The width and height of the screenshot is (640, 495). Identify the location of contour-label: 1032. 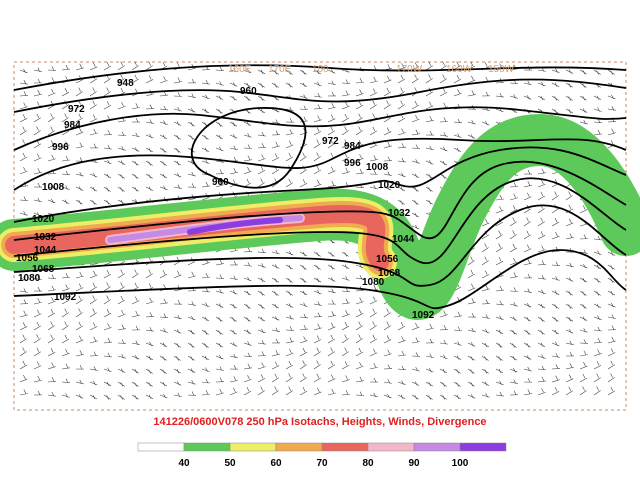
(399, 213).